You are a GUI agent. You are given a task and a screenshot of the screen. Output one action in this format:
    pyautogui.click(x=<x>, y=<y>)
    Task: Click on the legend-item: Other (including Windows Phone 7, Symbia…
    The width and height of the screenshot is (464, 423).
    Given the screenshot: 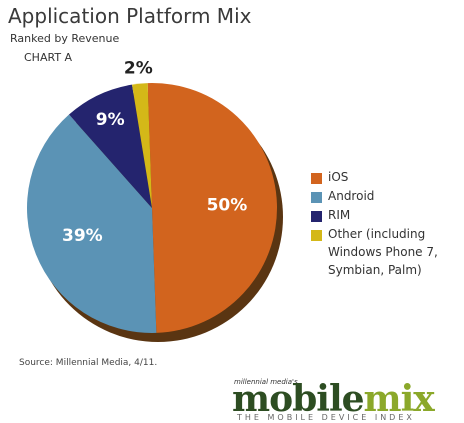 What is the action you would take?
    pyautogui.click(x=382, y=253)
    